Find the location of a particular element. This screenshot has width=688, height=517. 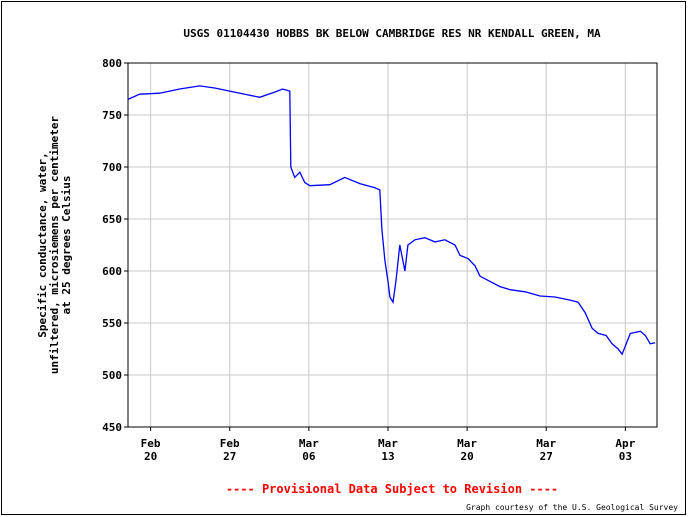

y-tick-label: 450 is located at coordinates (112, 427).